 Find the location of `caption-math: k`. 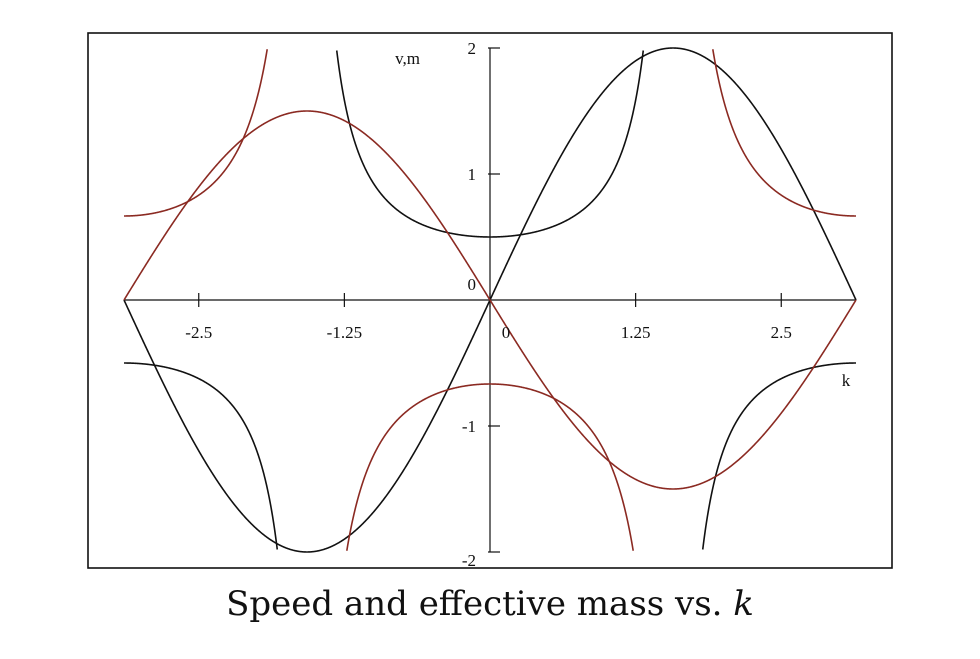

caption-math: k is located at coordinates (743, 604).